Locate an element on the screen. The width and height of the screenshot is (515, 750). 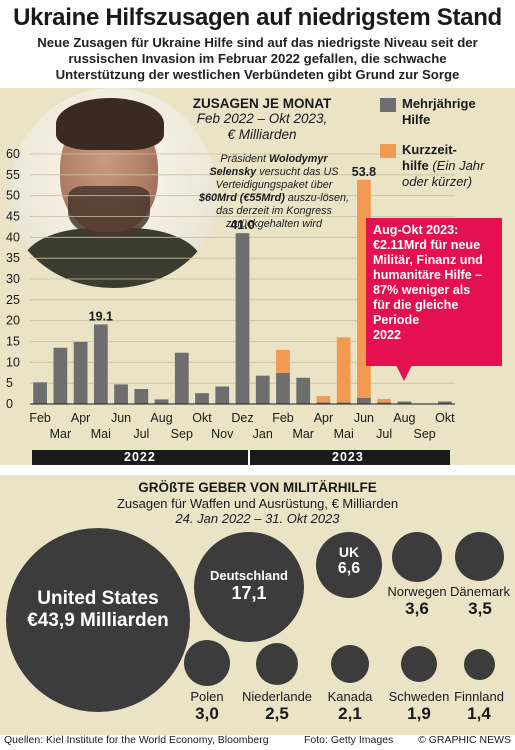
donor-circle-finland is located at coordinates (479, 664).